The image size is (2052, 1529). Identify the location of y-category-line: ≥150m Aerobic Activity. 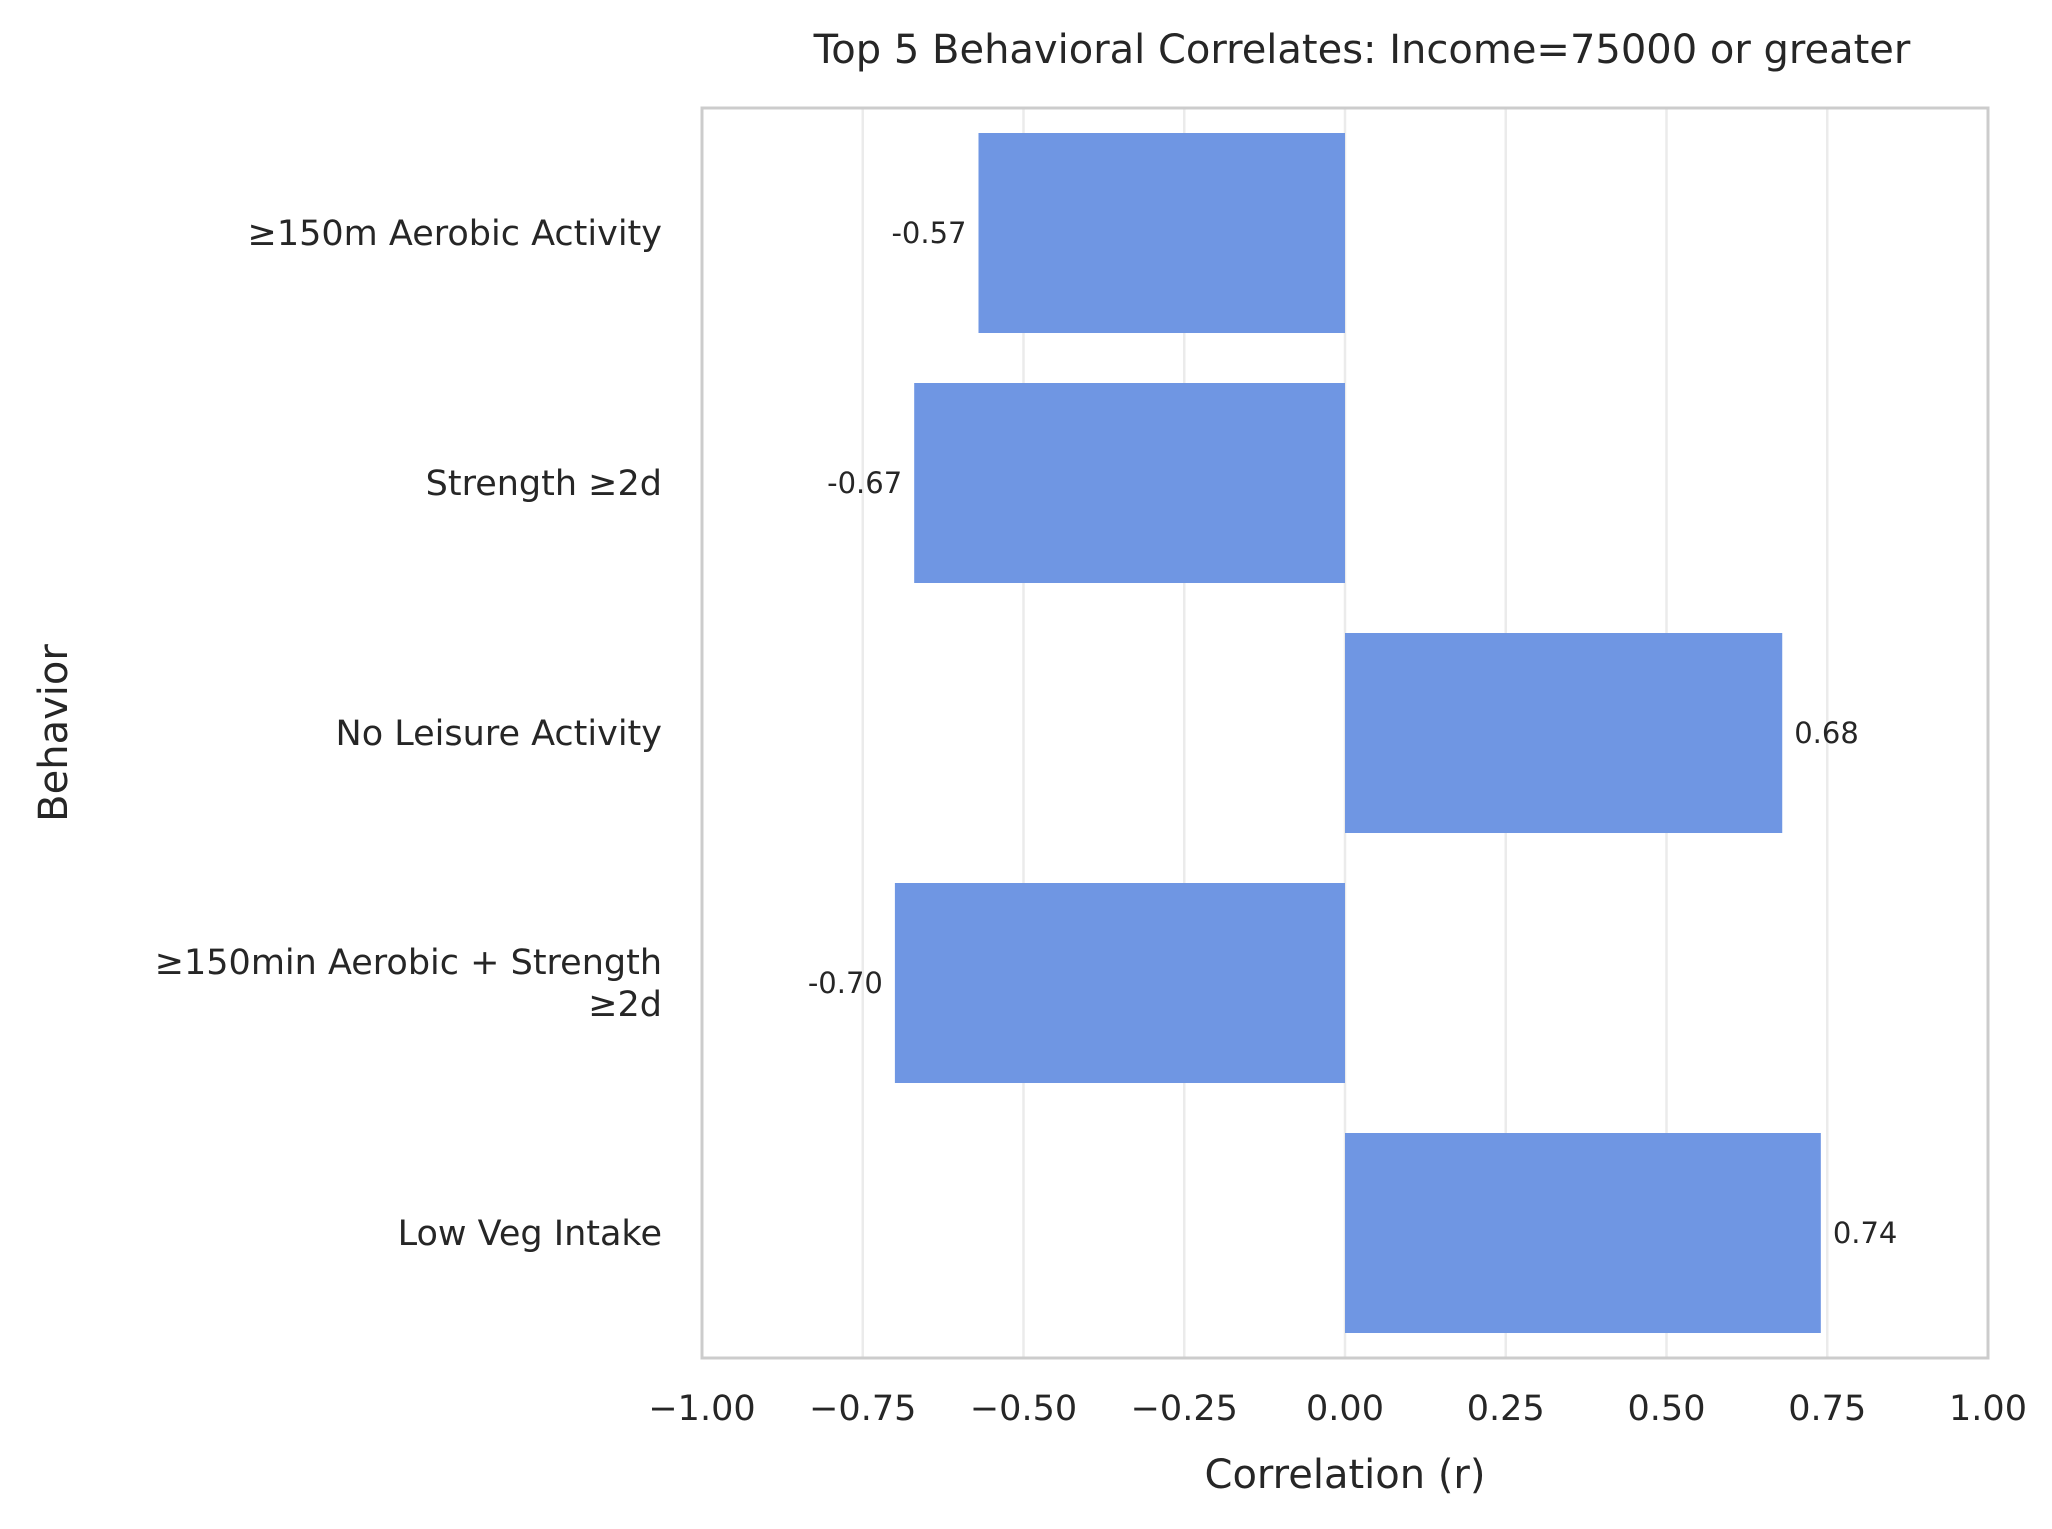
(455, 234).